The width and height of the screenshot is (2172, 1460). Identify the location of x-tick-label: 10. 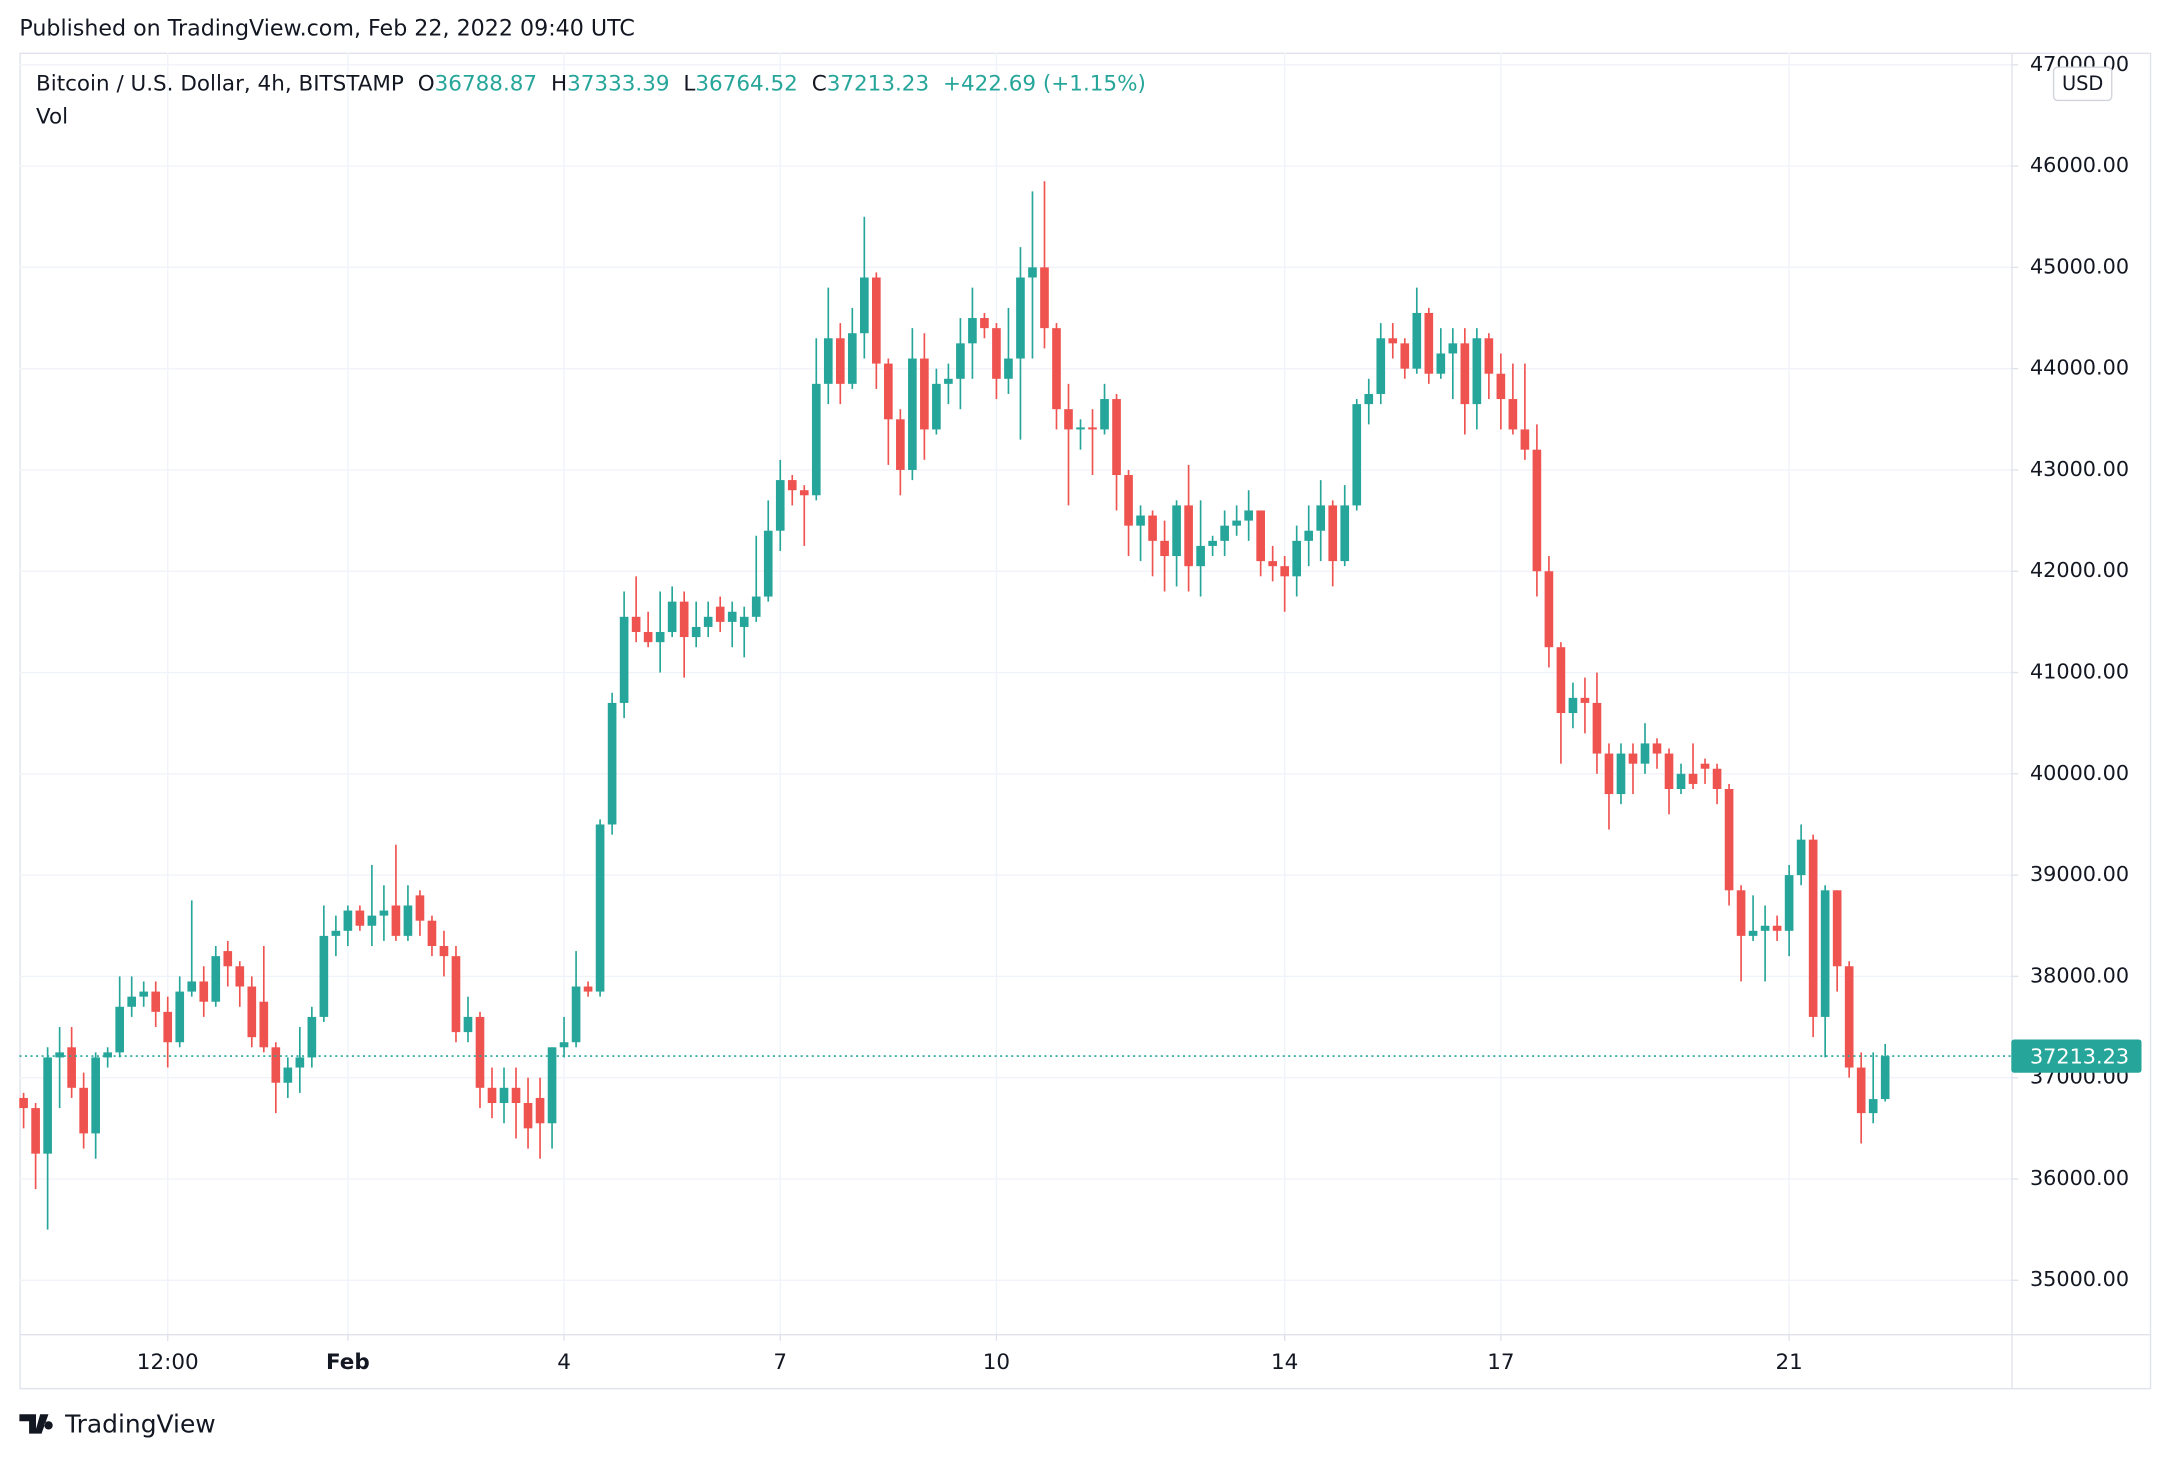
(996, 1362).